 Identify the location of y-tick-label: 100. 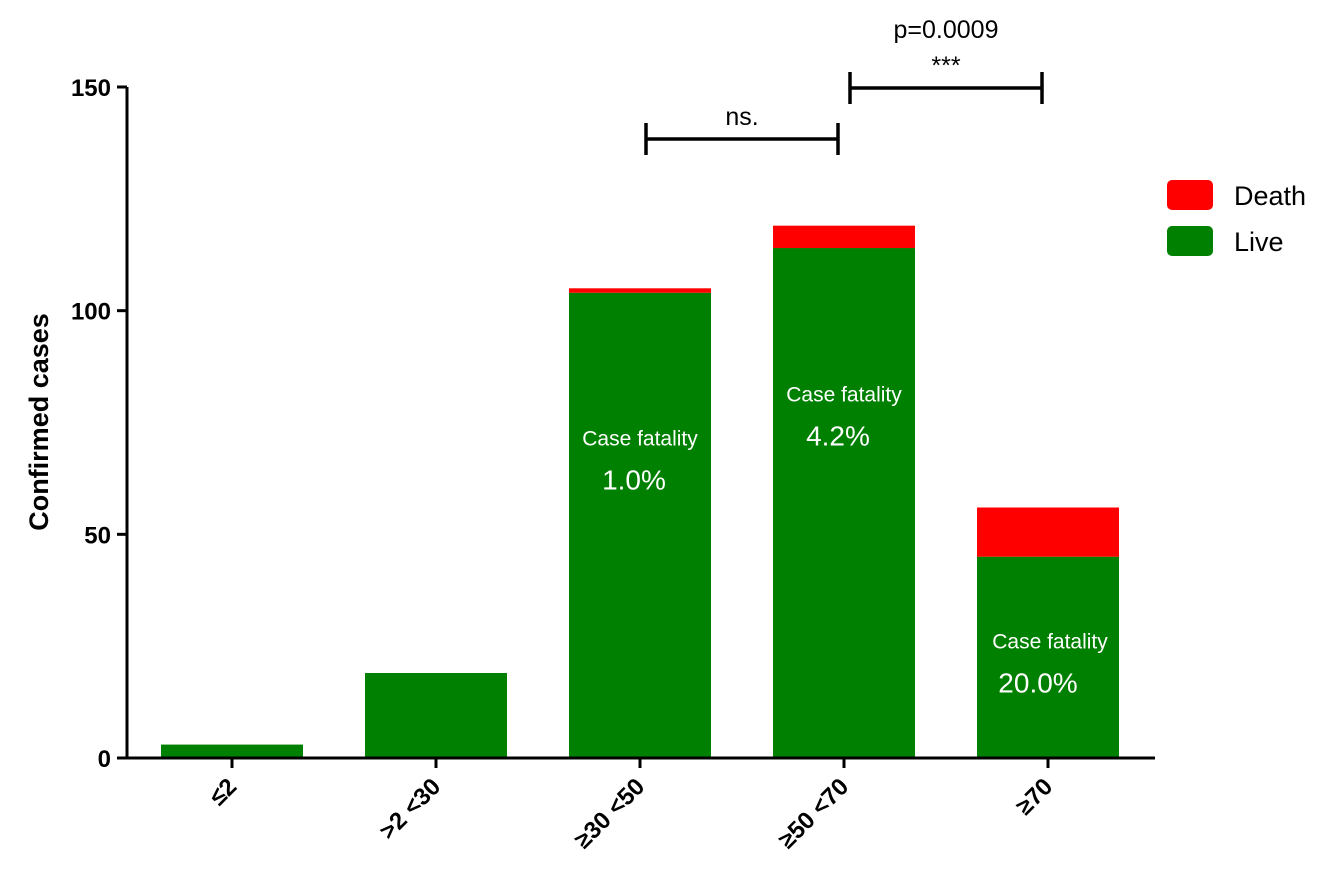
(91, 312).